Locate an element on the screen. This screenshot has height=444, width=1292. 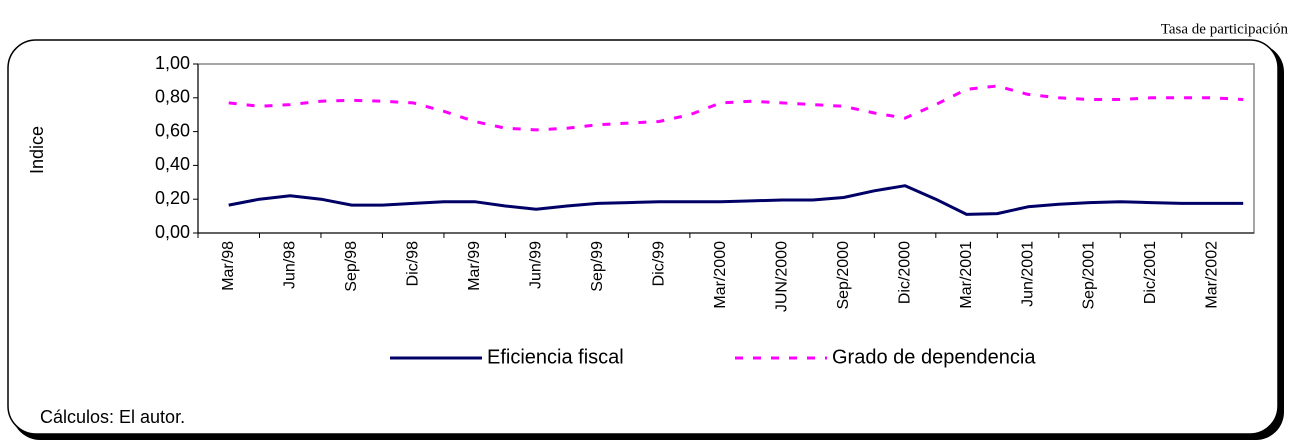
y-tick-label: 0,20 is located at coordinates (172, 198).